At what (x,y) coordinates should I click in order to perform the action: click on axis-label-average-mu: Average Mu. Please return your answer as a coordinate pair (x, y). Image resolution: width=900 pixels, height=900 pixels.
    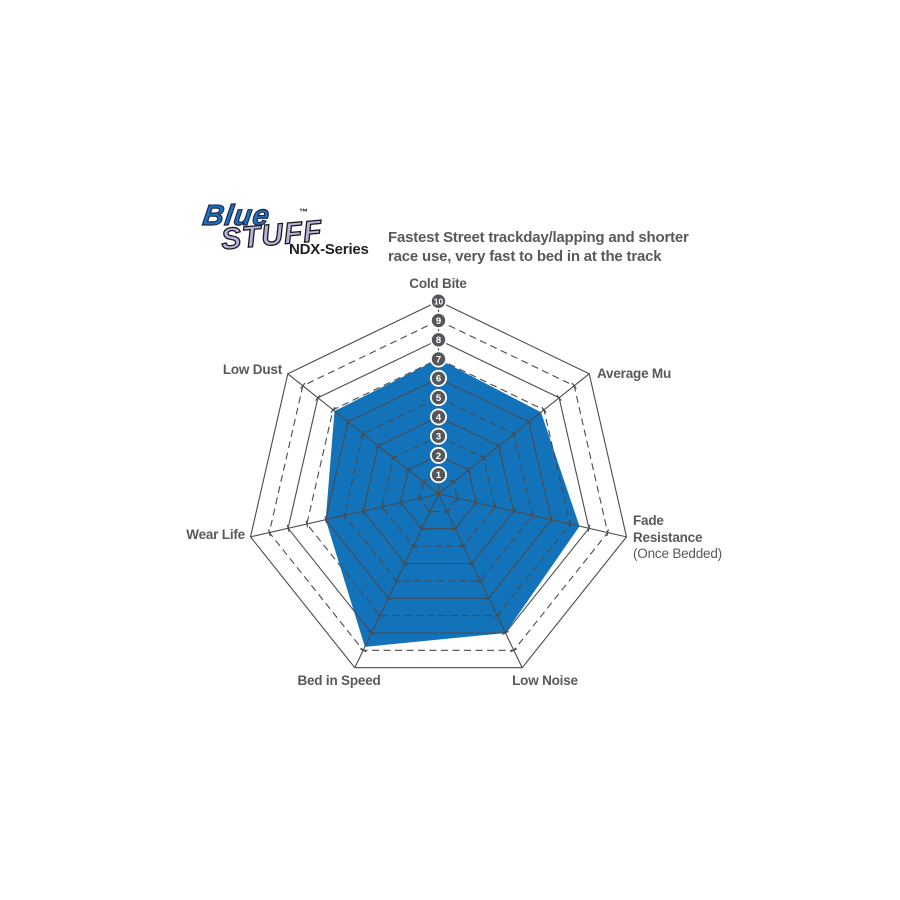
    Looking at the image, I should click on (634, 374).